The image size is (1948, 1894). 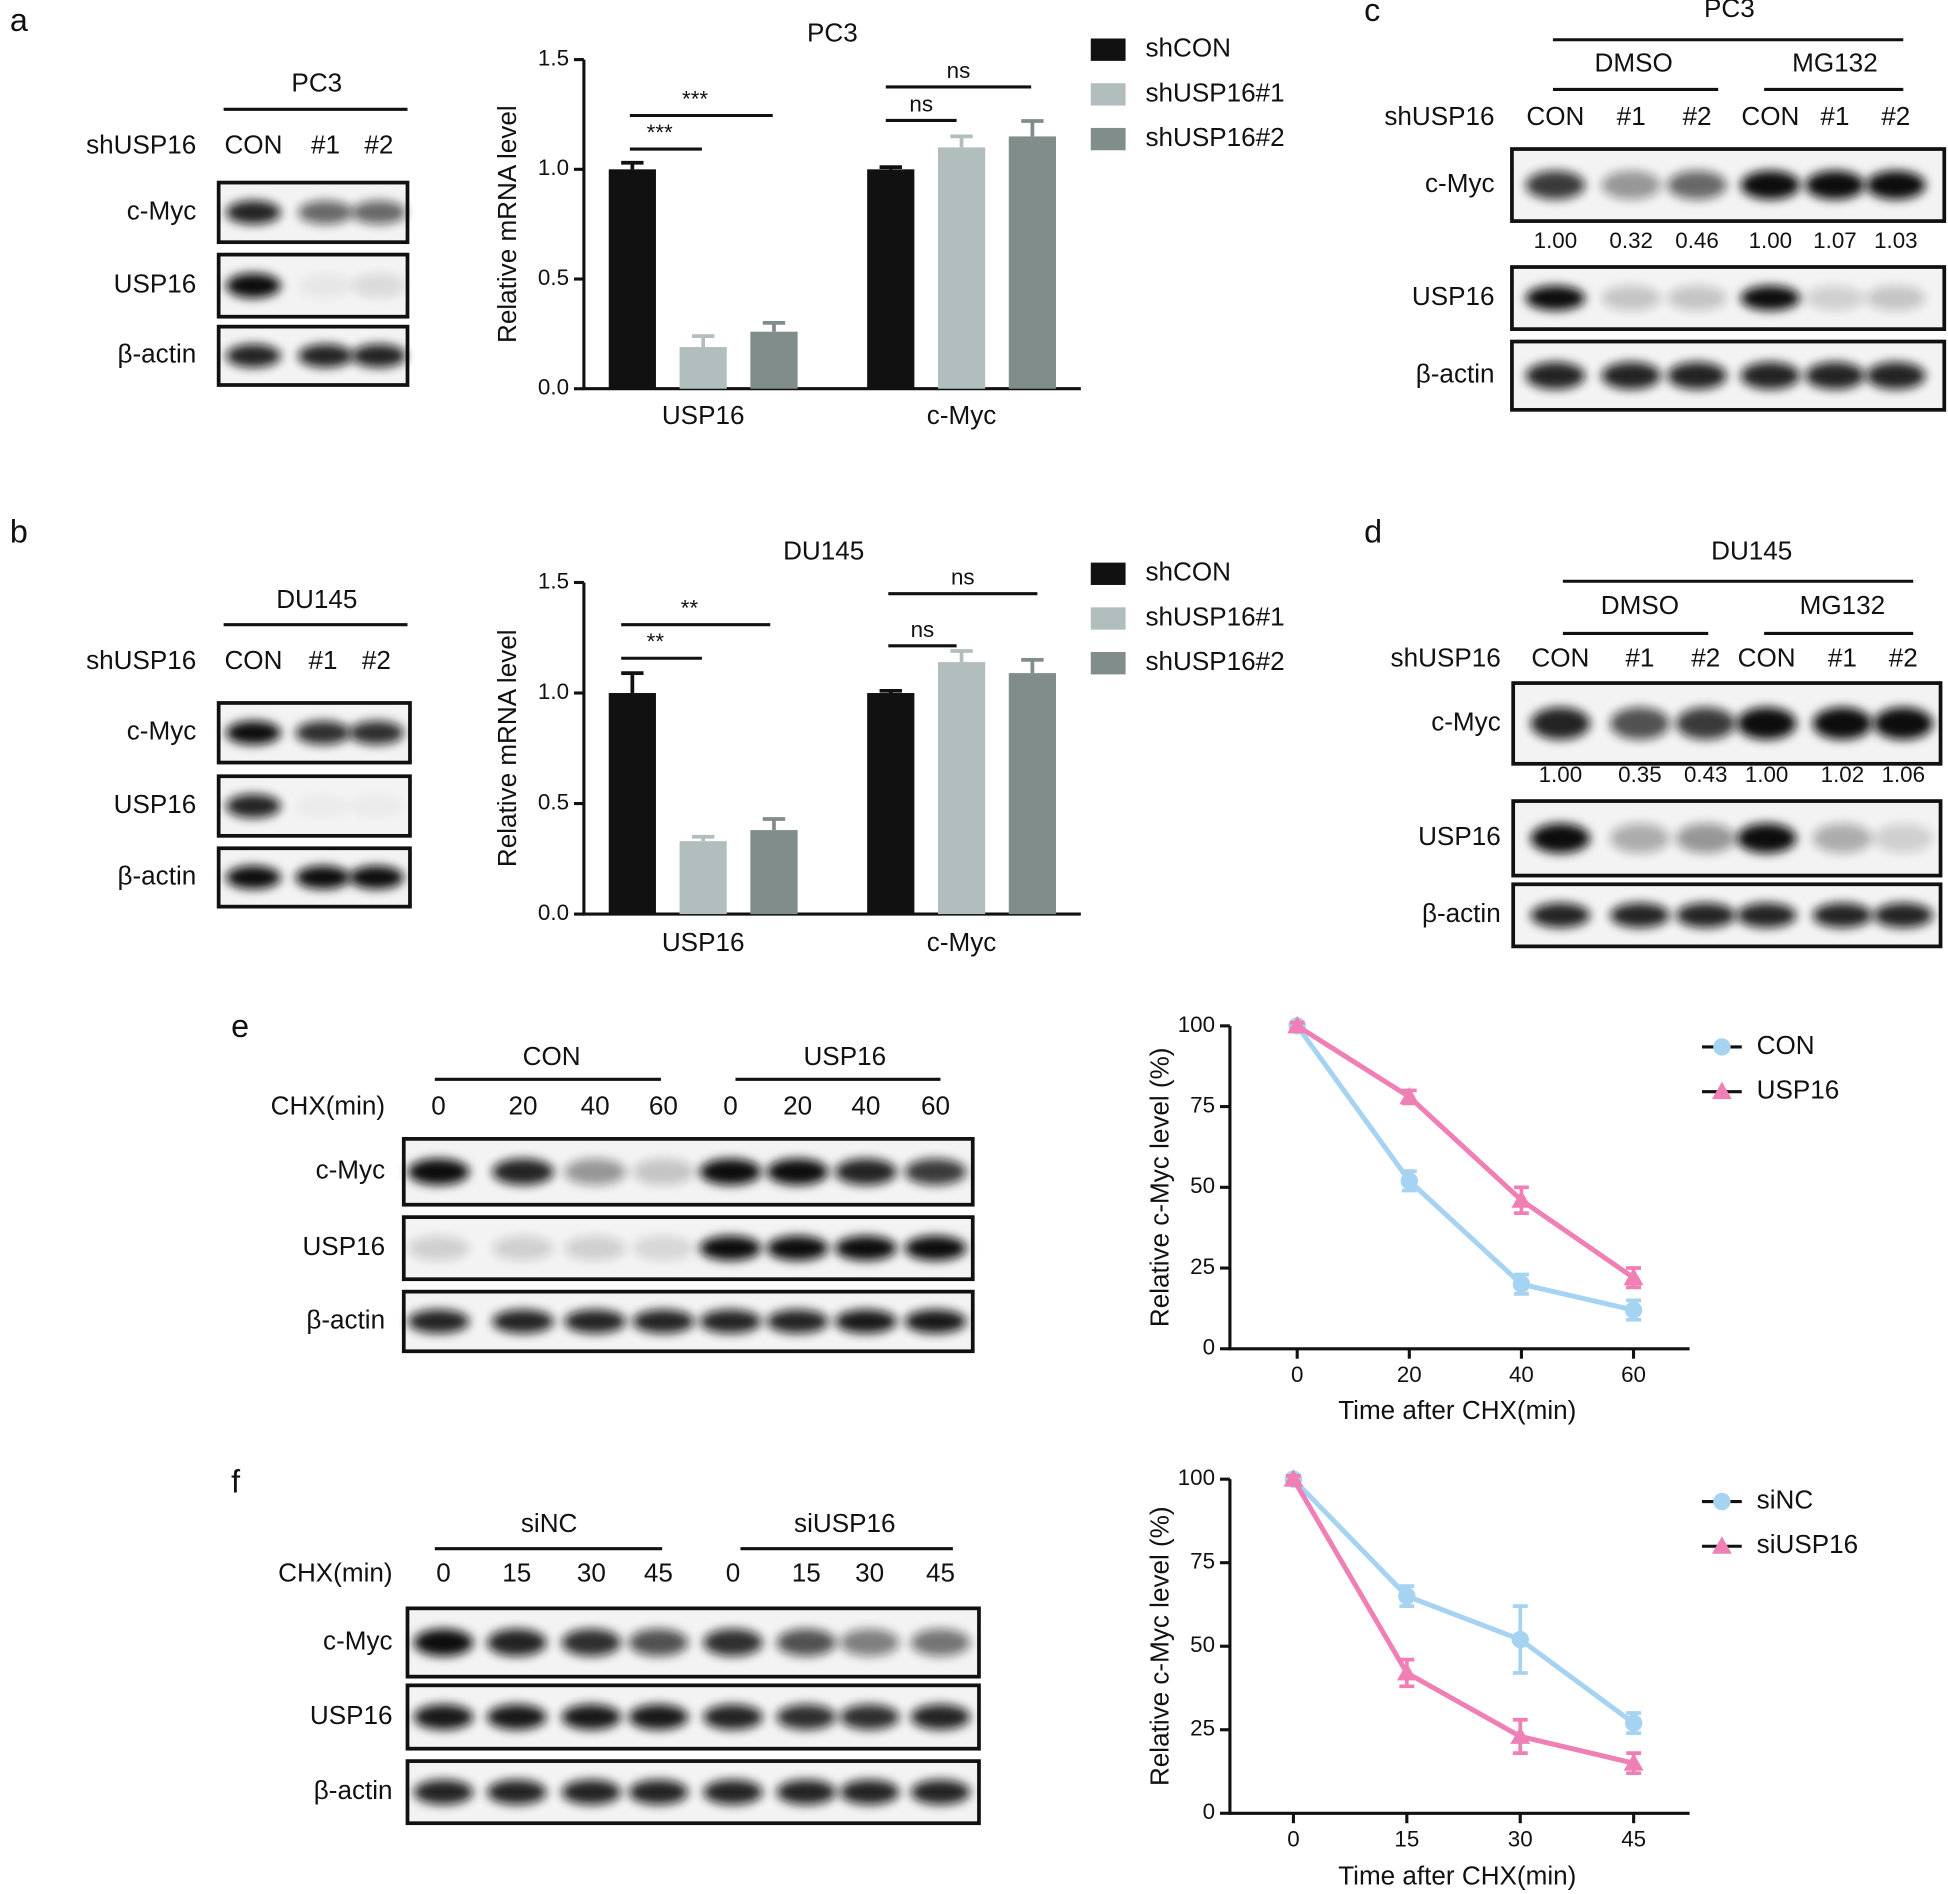 What do you see at coordinates (1520, 1839) in the screenshot?
I see `x-tick-label: 30` at bounding box center [1520, 1839].